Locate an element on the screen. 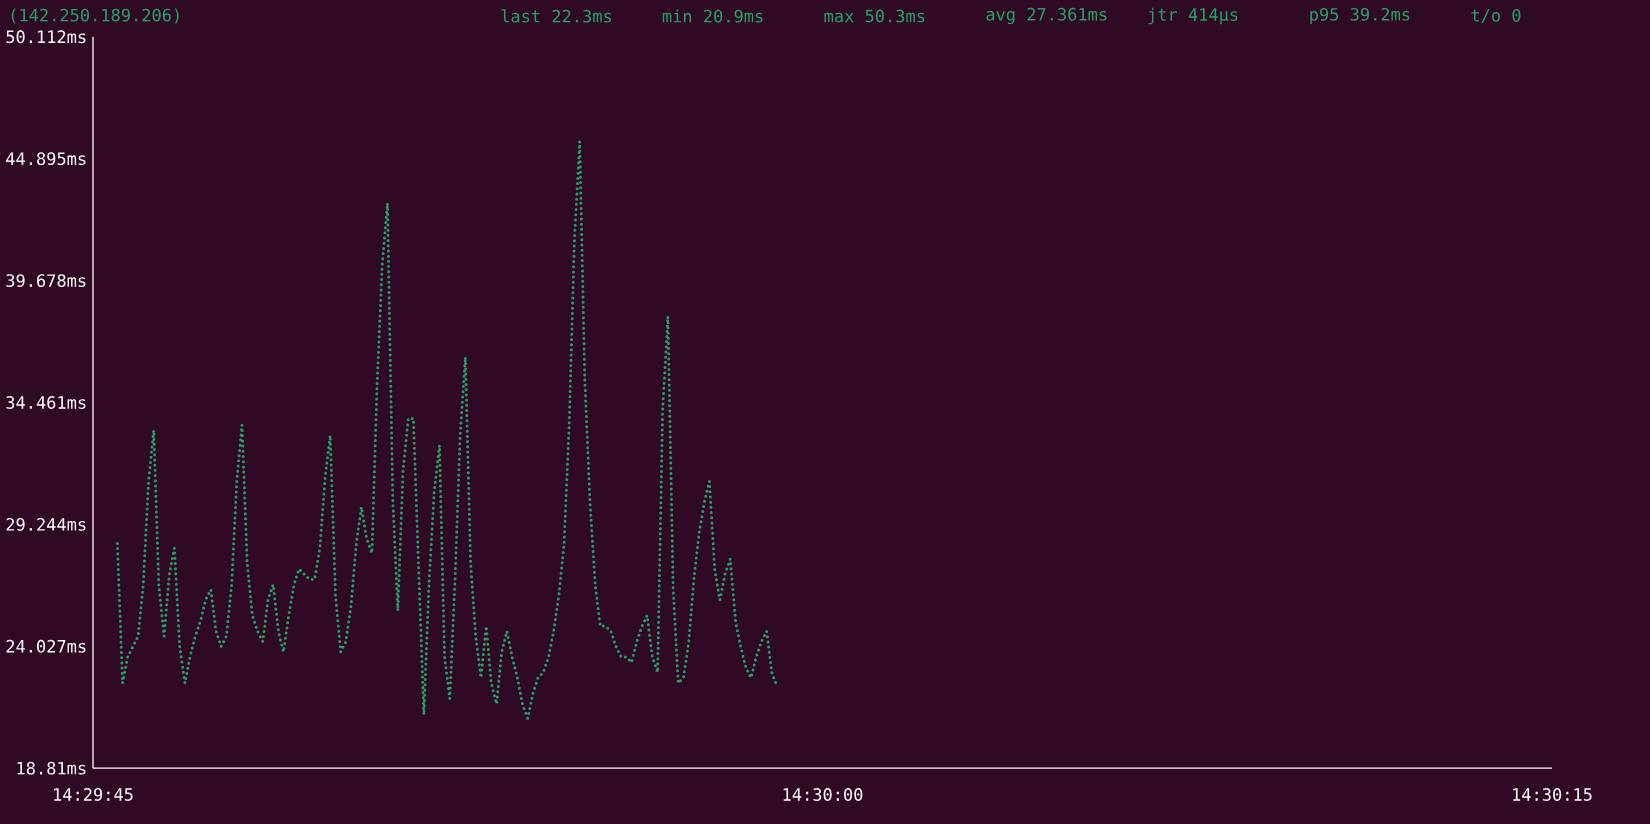 This screenshot has height=824, width=1650. y-tick-label: 39.678ms is located at coordinates (46, 281).